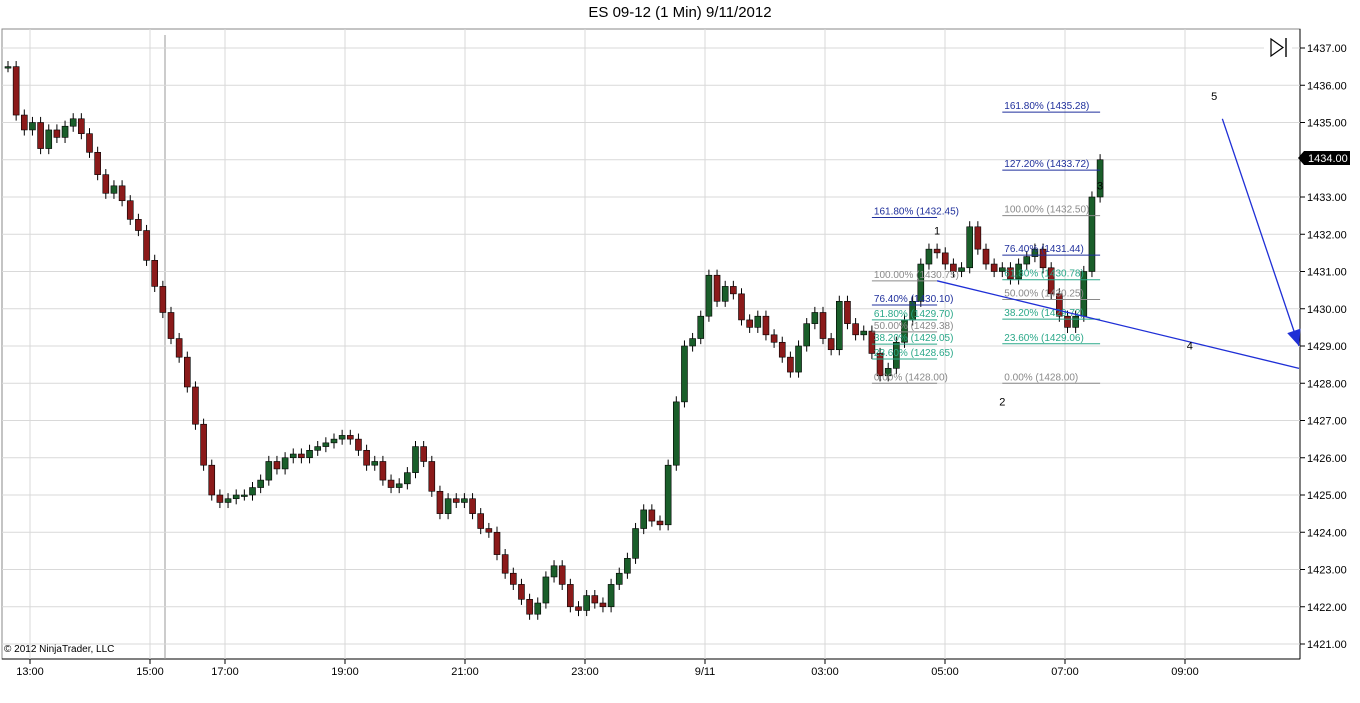 The height and width of the screenshot is (703, 1360). I want to click on fib-level-label: 38.20% (1429.72), so click(1044, 313).